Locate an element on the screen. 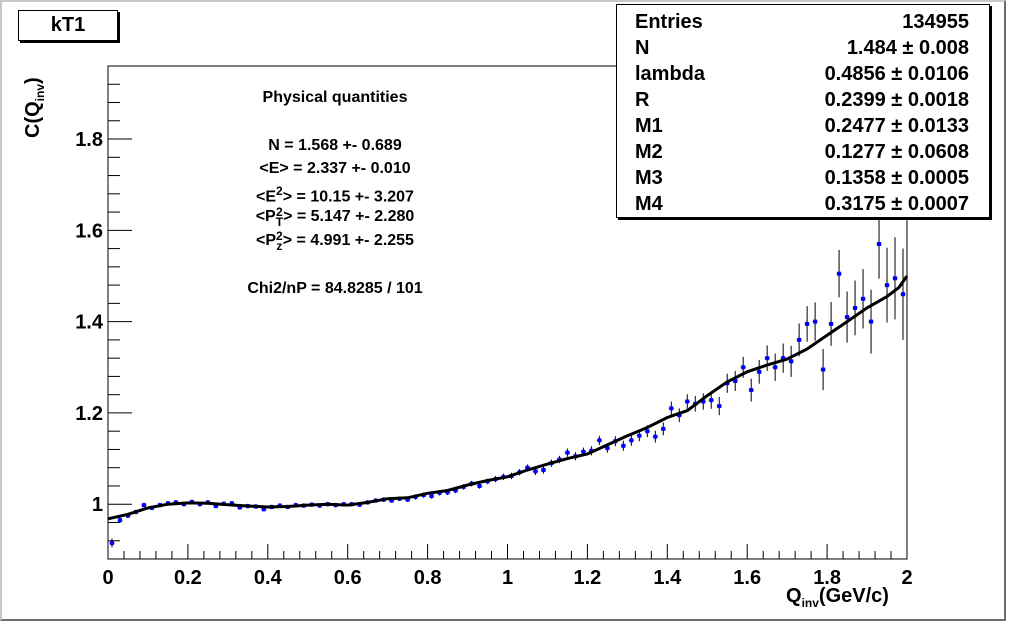  histogram-title: kT1 is located at coordinates (68, 25).